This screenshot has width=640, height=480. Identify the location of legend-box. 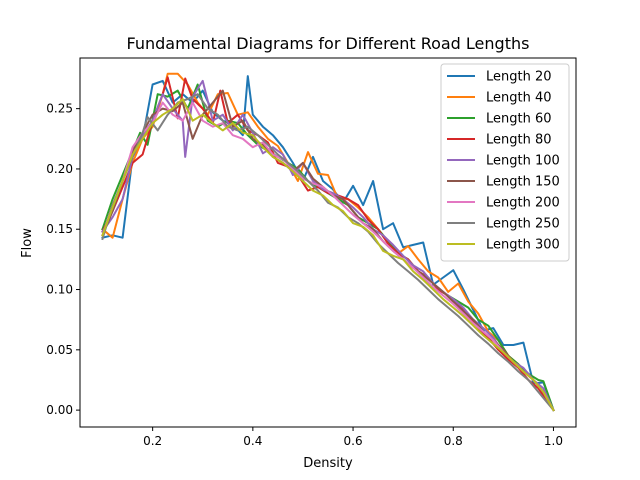
(505, 162).